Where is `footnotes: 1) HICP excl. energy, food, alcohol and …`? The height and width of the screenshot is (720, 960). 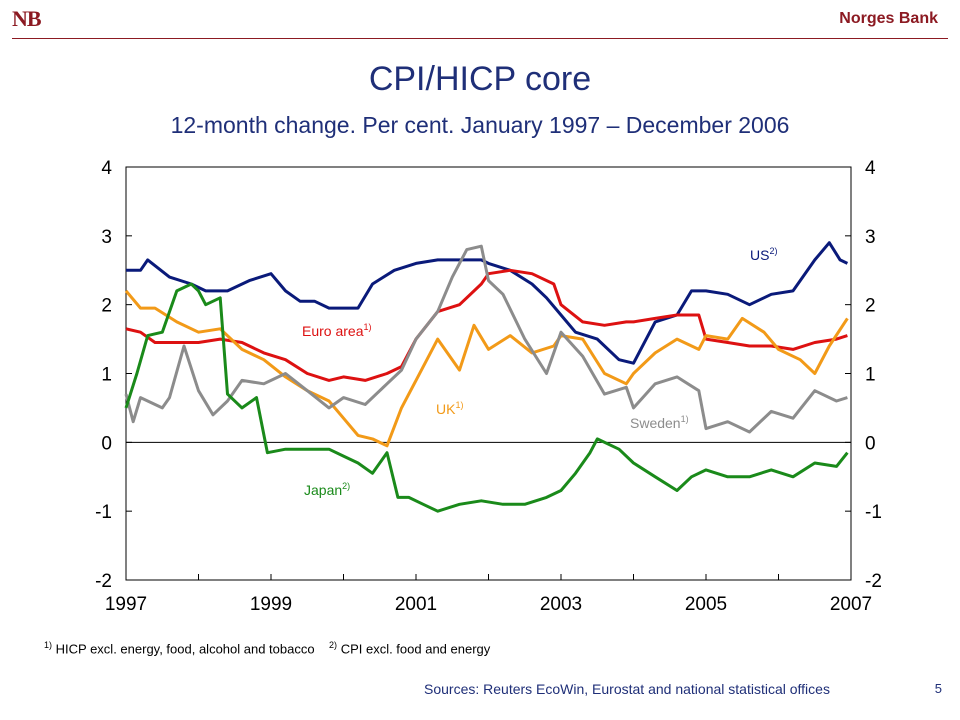 footnotes: 1) HICP excl. energy, food, alcohol and … is located at coordinates (267, 648).